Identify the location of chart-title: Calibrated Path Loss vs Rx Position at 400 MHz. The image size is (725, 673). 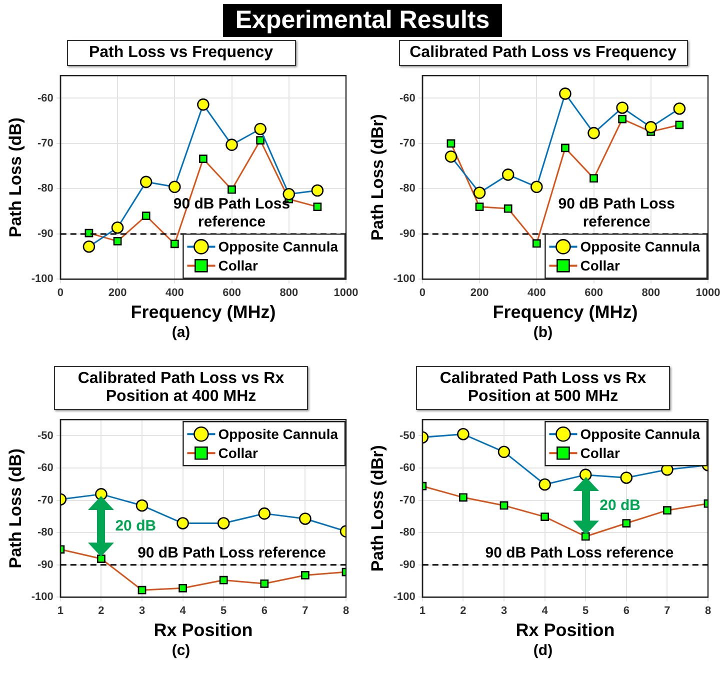
(181, 388).